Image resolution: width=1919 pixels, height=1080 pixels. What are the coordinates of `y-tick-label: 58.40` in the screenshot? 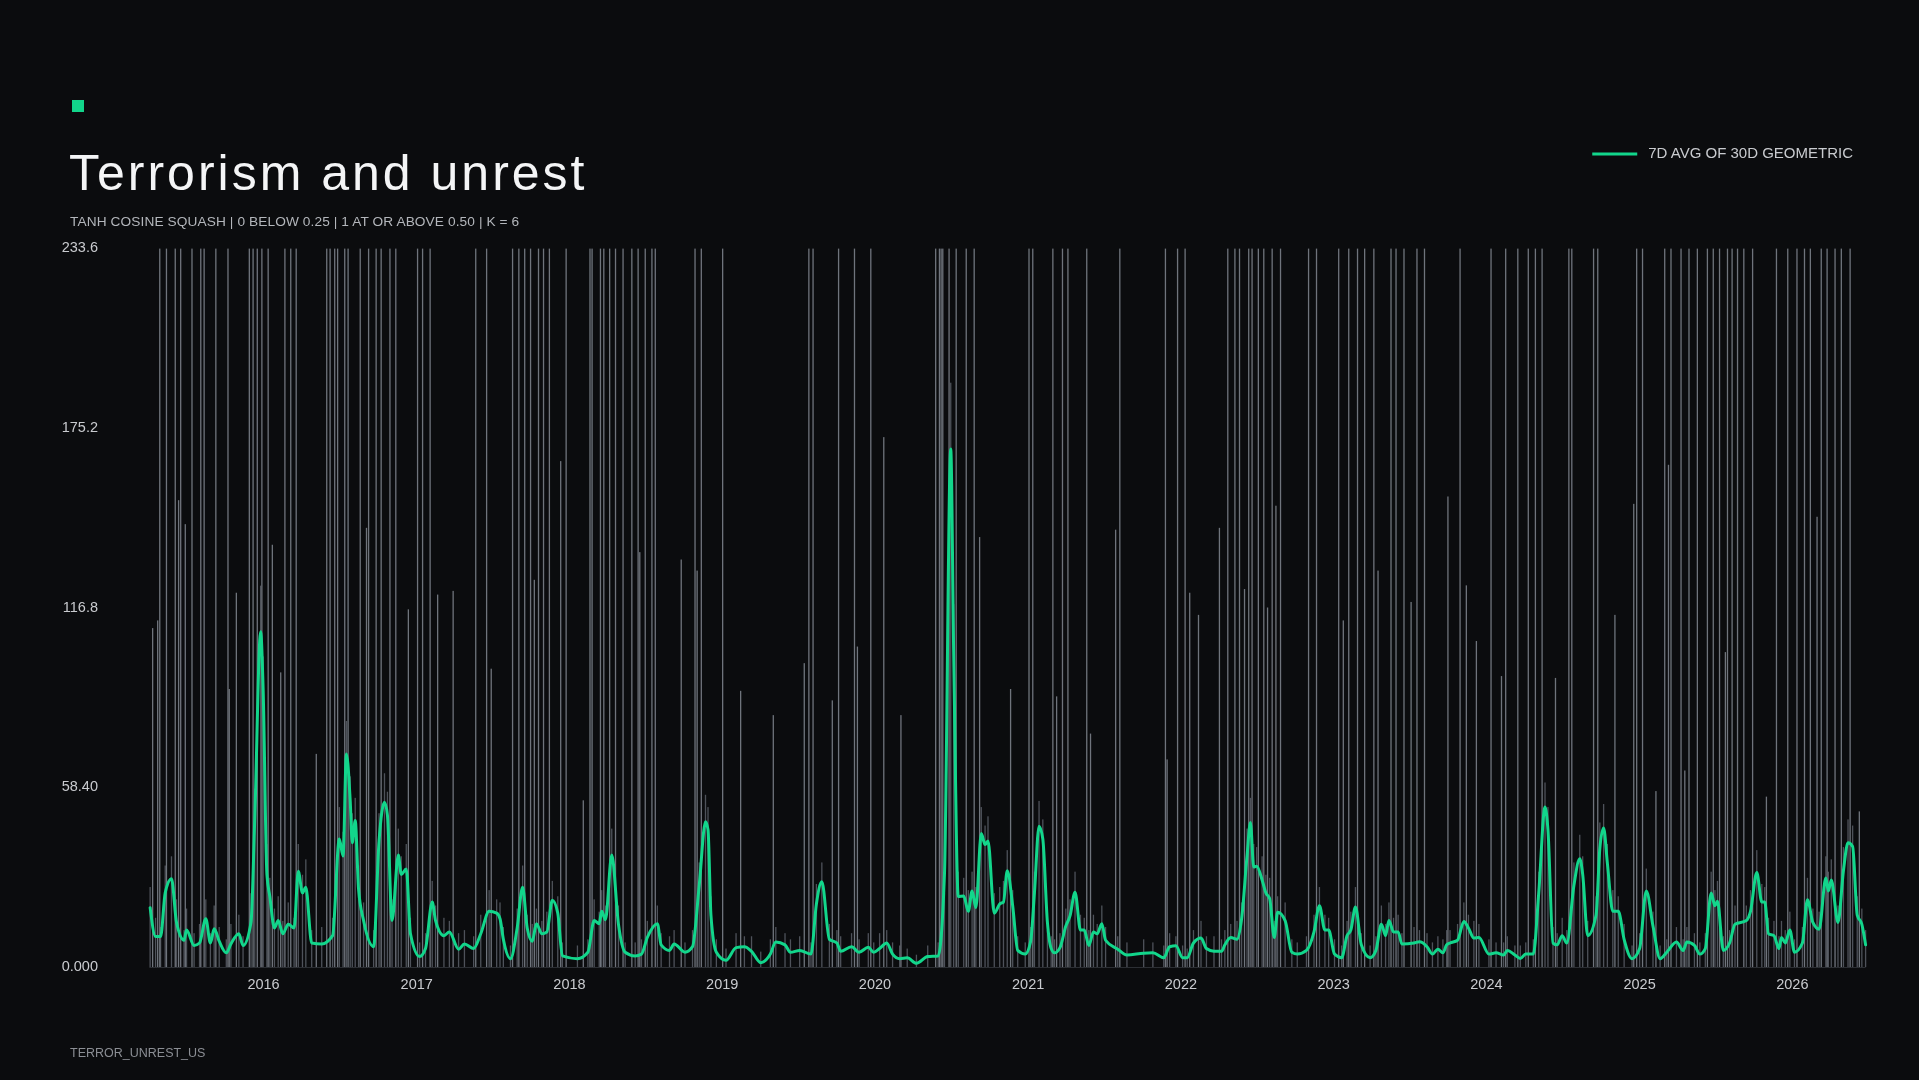 It's located at (79, 786).